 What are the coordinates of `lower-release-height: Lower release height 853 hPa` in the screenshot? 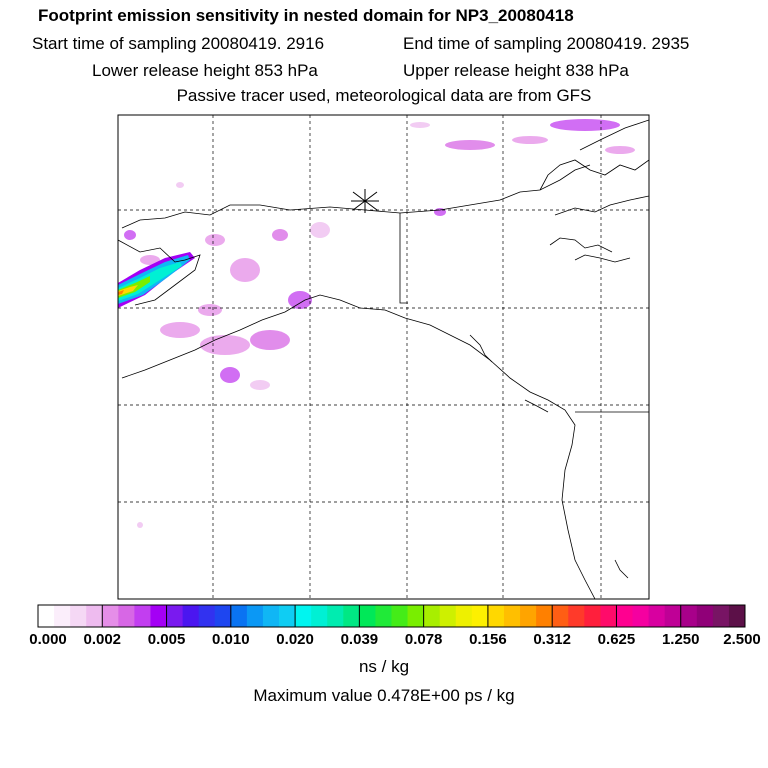 It's located at (205, 70).